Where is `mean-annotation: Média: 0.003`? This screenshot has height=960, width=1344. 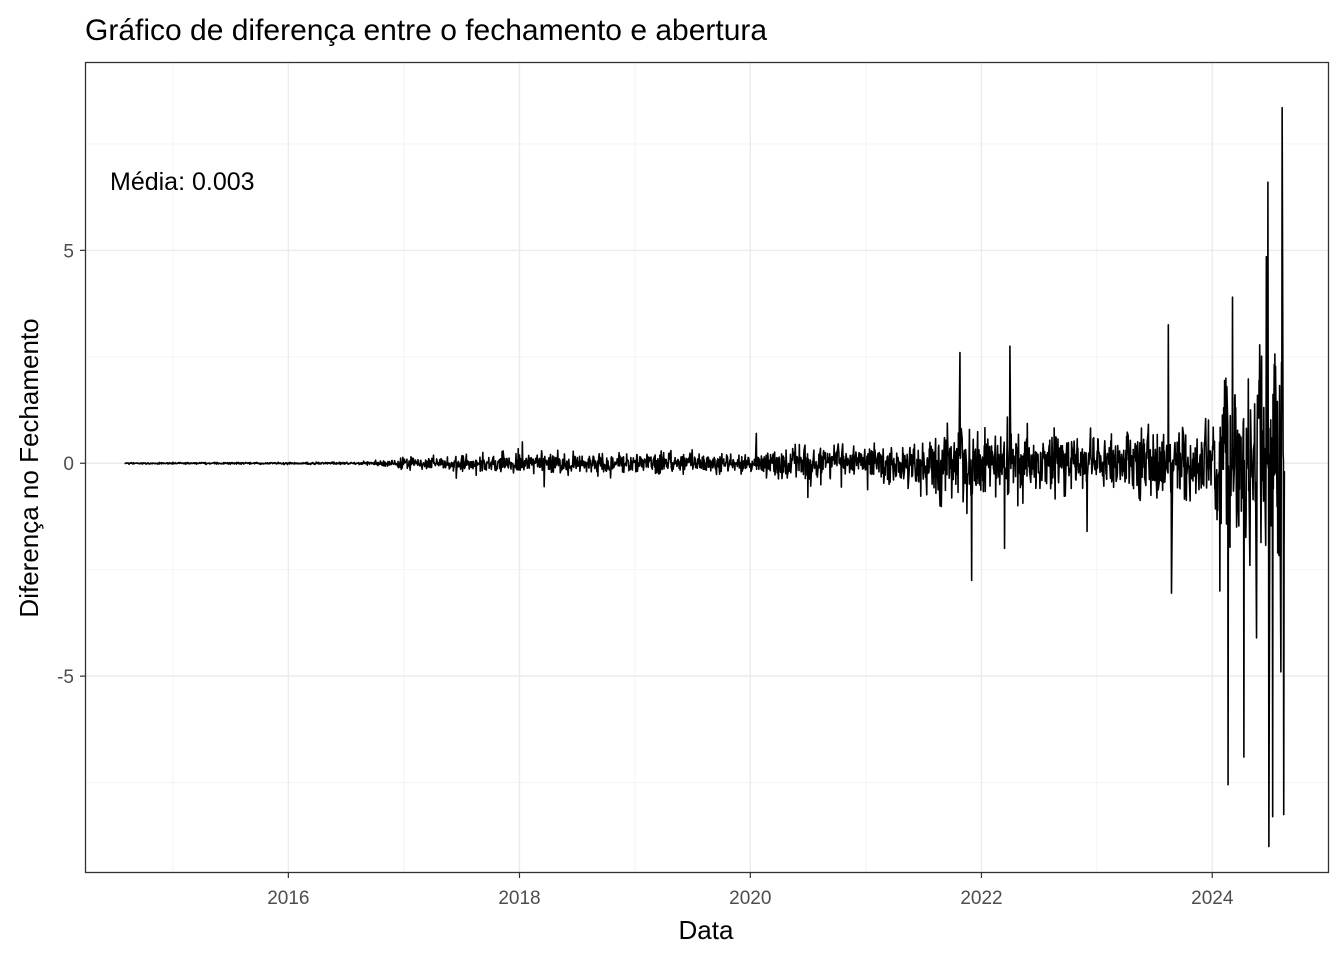
mean-annotation: Média: 0.003 is located at coordinates (182, 182).